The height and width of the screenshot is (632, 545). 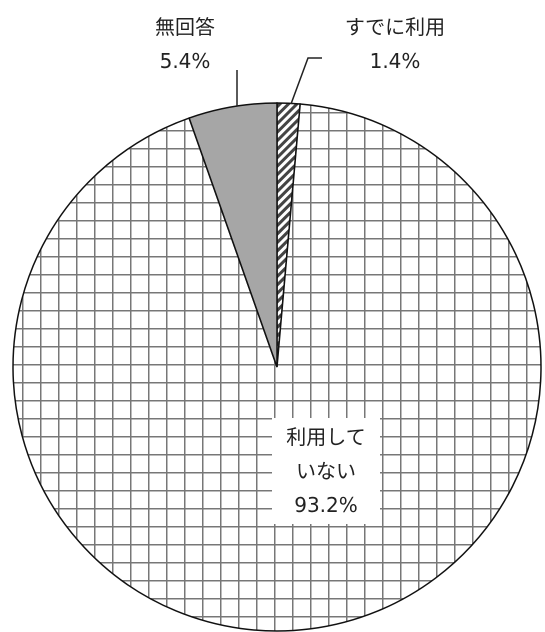 I want to click on slice-label: 利用していない 93.2%, so click(x=326, y=471).